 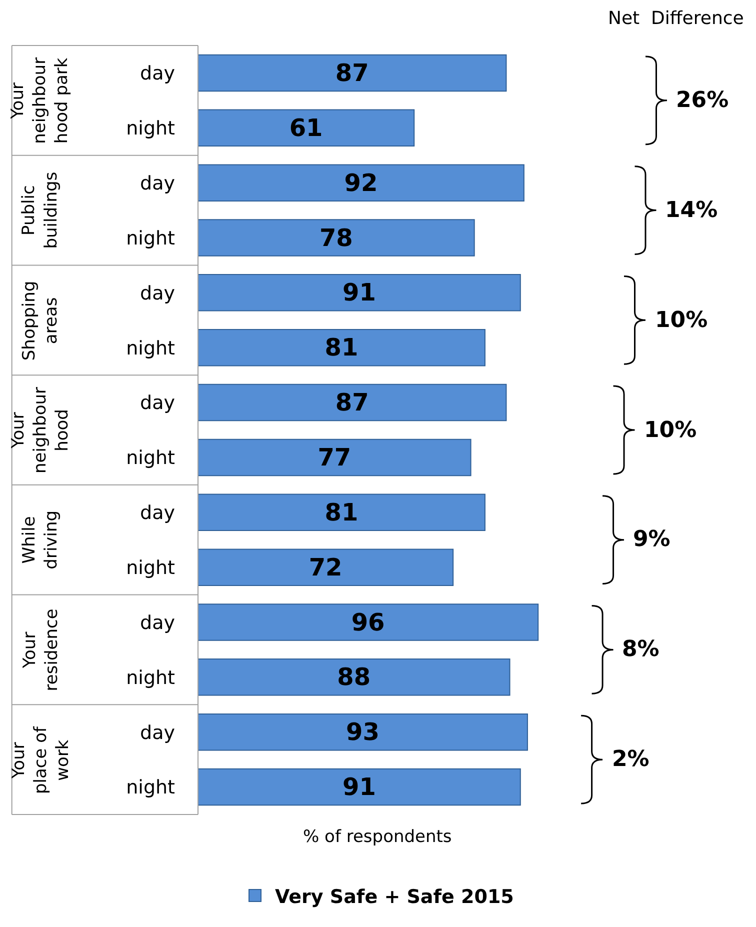 What do you see at coordinates (631, 759) in the screenshot?
I see `text: 2%` at bounding box center [631, 759].